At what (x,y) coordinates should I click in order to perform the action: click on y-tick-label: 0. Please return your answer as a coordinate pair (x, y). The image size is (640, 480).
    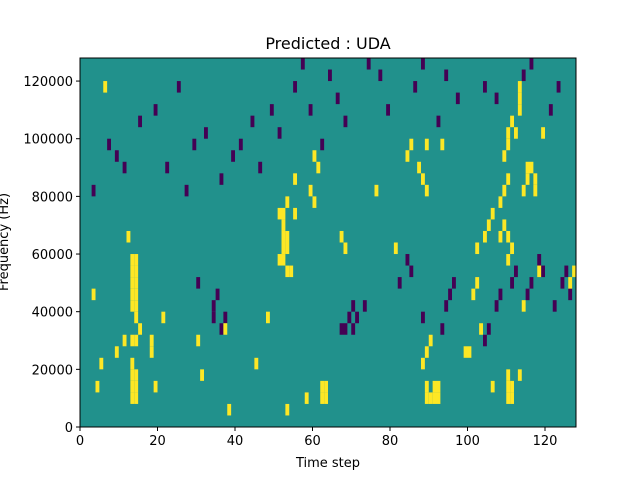
    Looking at the image, I should click on (69, 428).